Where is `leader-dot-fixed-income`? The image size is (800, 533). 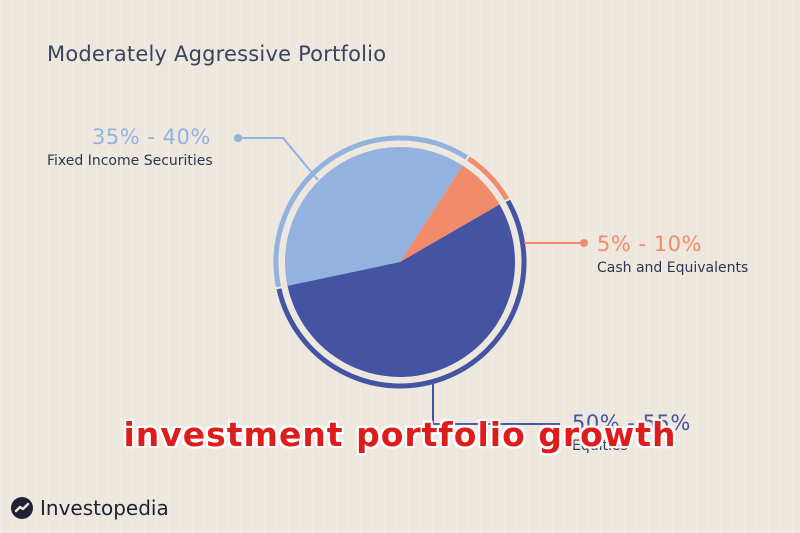 leader-dot-fixed-income is located at coordinates (238, 138).